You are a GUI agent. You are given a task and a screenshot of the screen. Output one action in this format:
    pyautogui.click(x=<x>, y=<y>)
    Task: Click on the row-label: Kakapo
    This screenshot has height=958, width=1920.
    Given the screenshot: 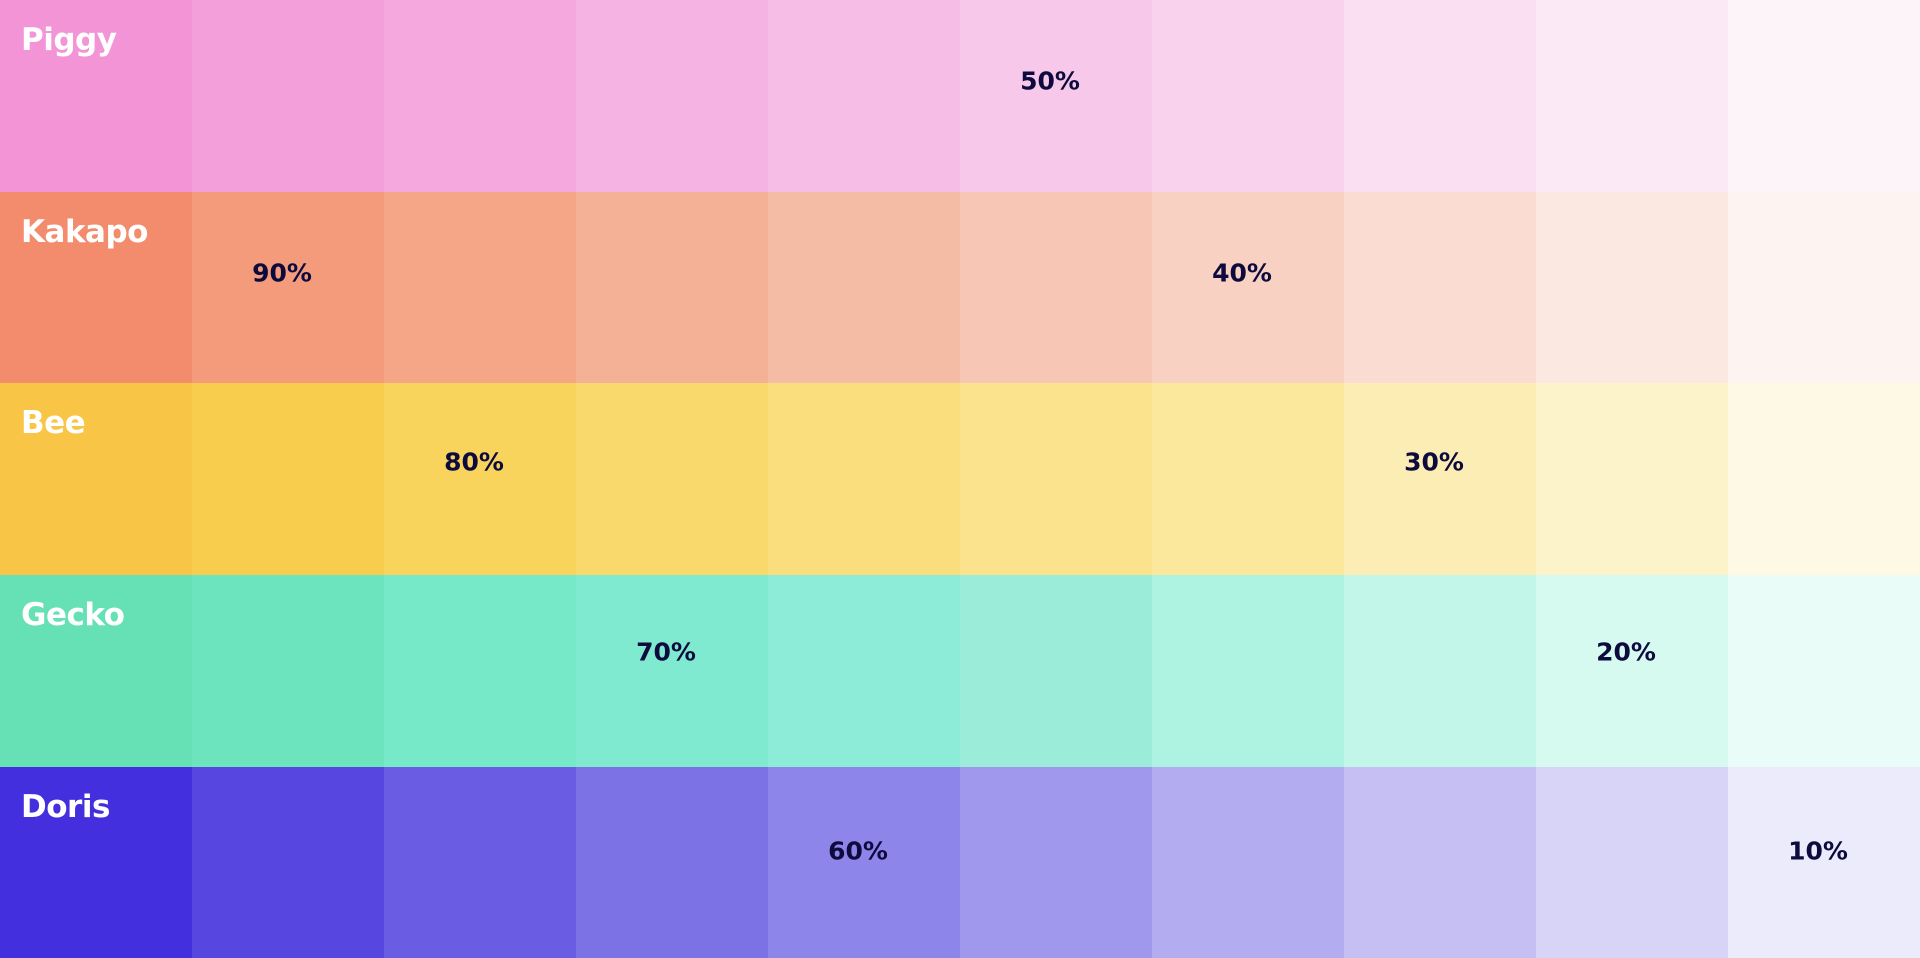 What is the action you would take?
    pyautogui.click(x=84, y=232)
    